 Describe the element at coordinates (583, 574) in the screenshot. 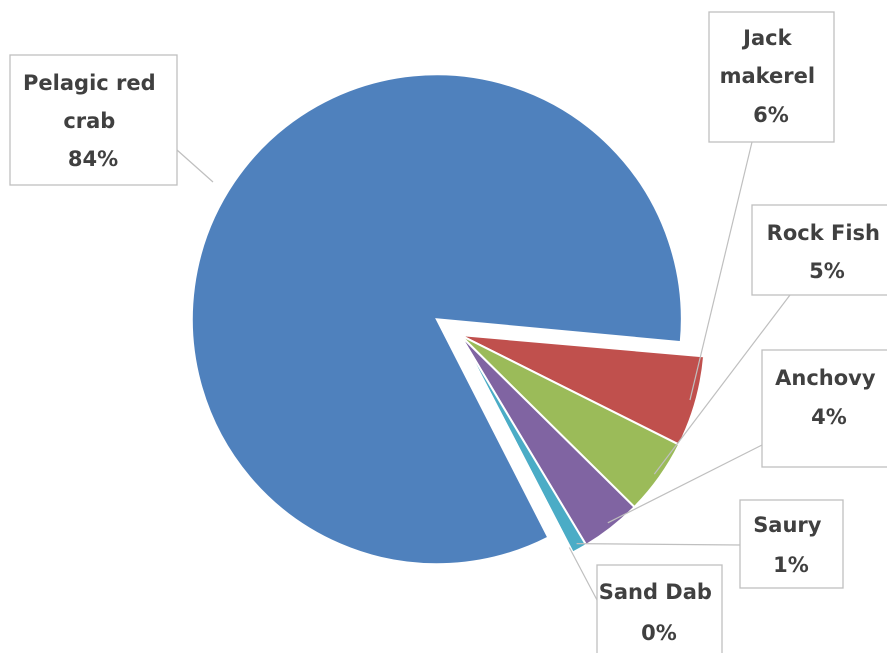

I see `leader-sand-dab` at that location.